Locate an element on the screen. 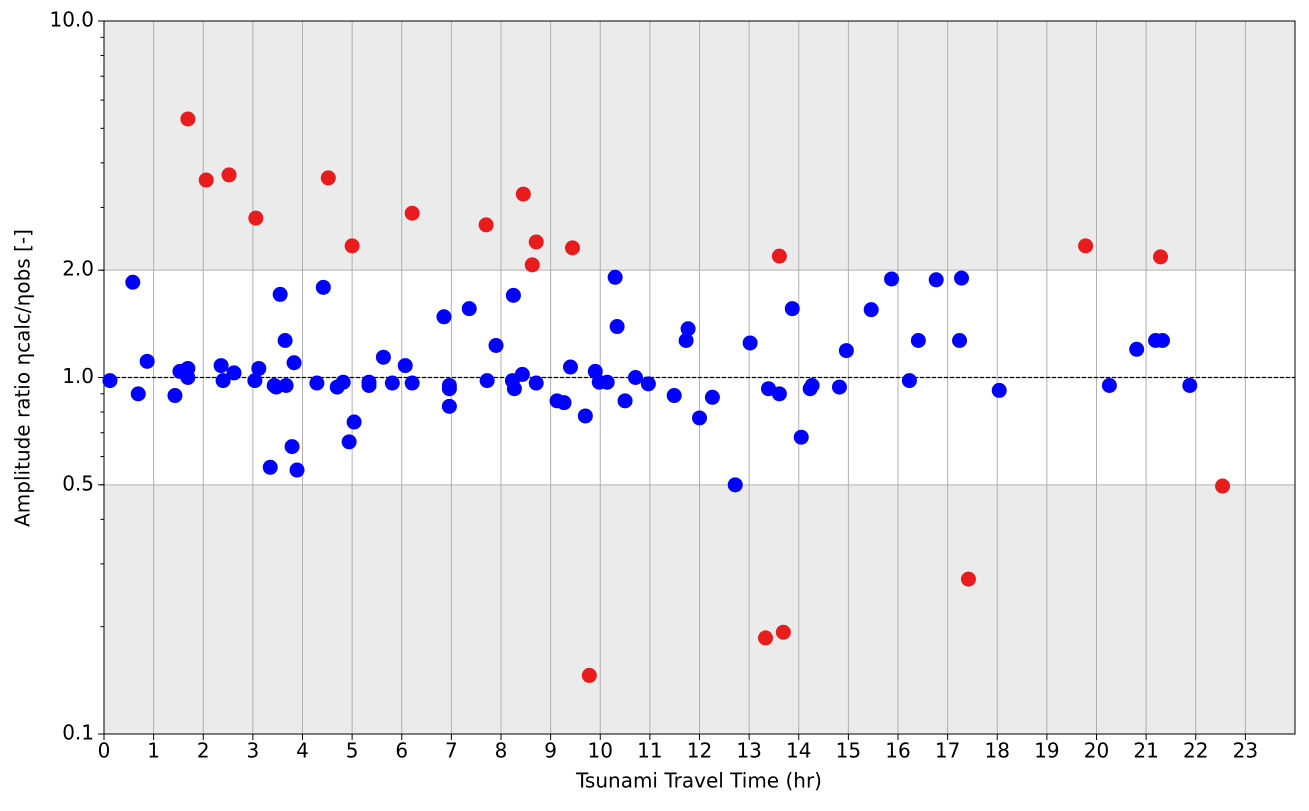  x-tick-label: 22 is located at coordinates (1195, 751).